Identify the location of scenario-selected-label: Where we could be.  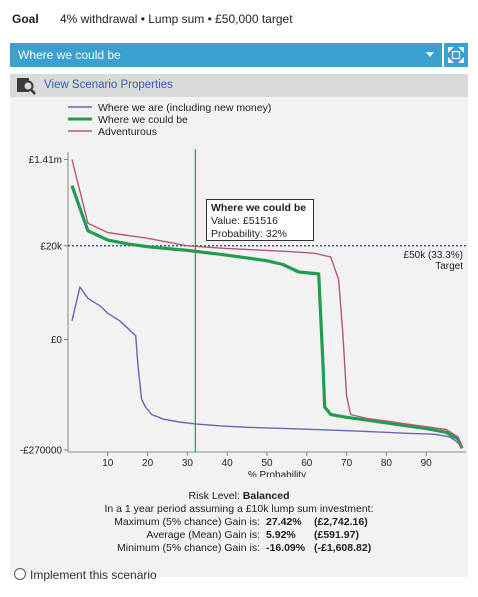
(69, 55).